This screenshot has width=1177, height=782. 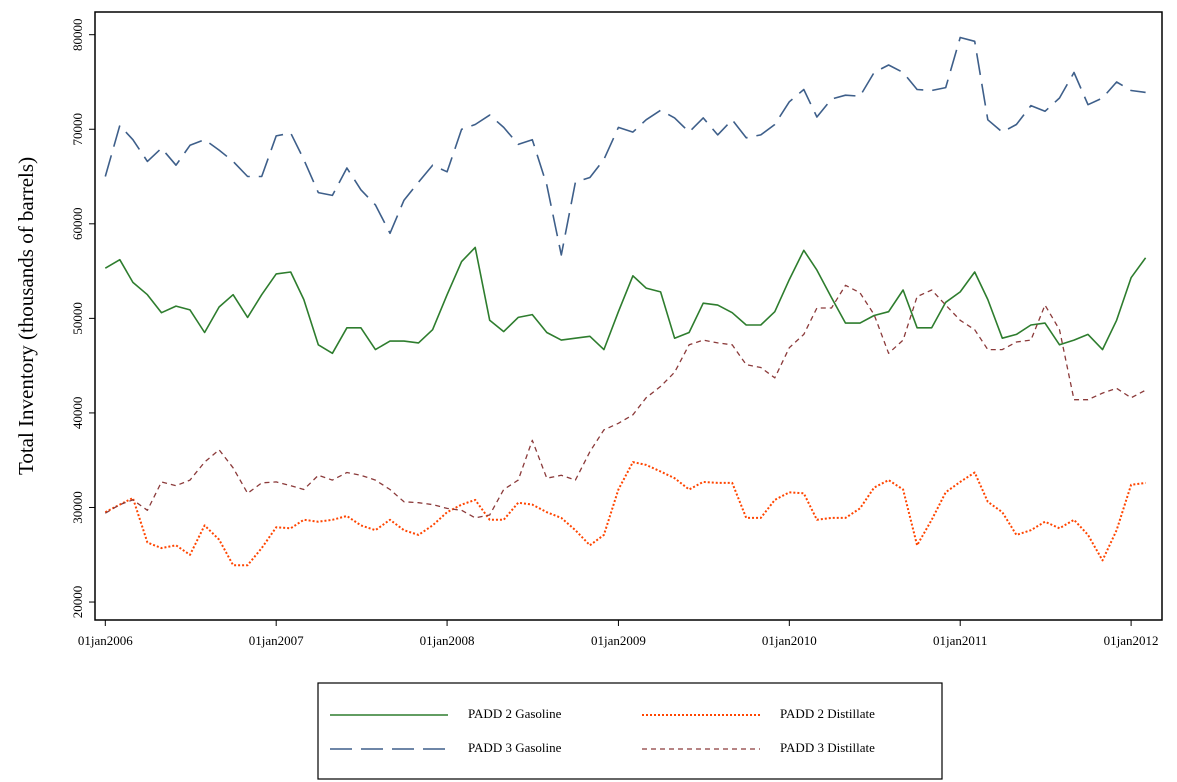 I want to click on y-tick-label: 80000, so click(x=77, y=34).